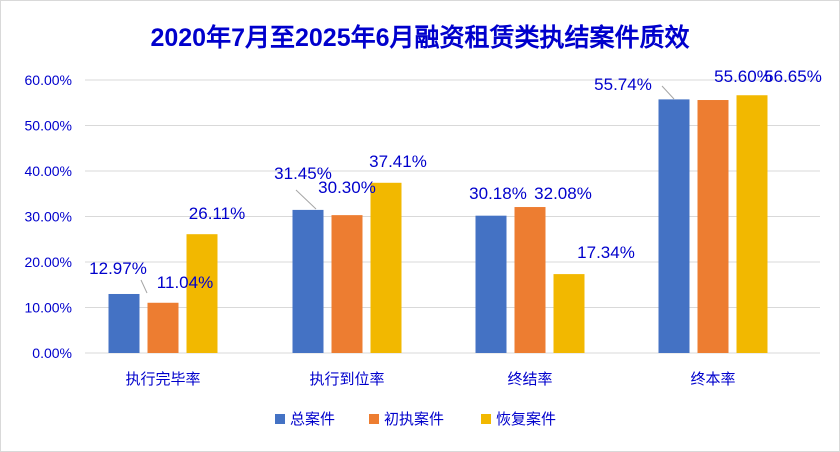 This screenshot has height=452, width=840. Describe the element at coordinates (712, 379) in the screenshot. I see `x-tick-label: 终本率` at that location.